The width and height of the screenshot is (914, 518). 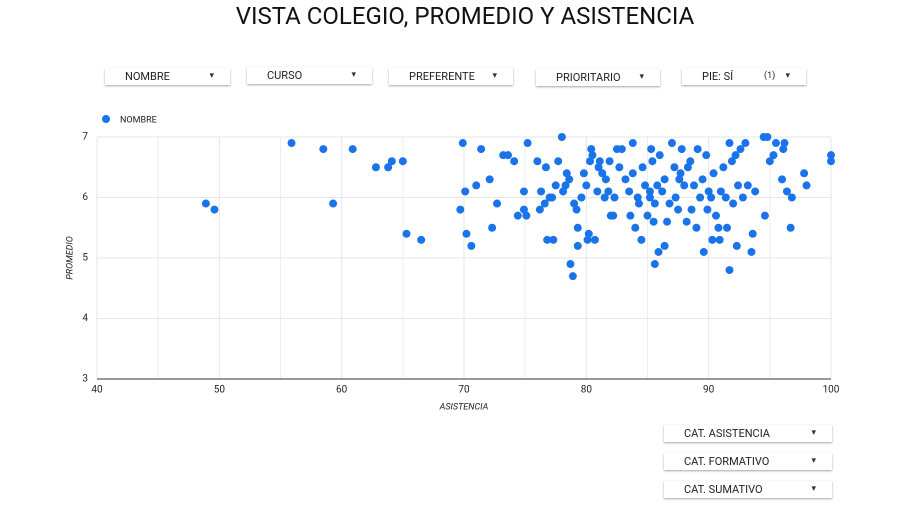 What do you see at coordinates (85, 318) in the screenshot?
I see `y-tick-label: 4` at bounding box center [85, 318].